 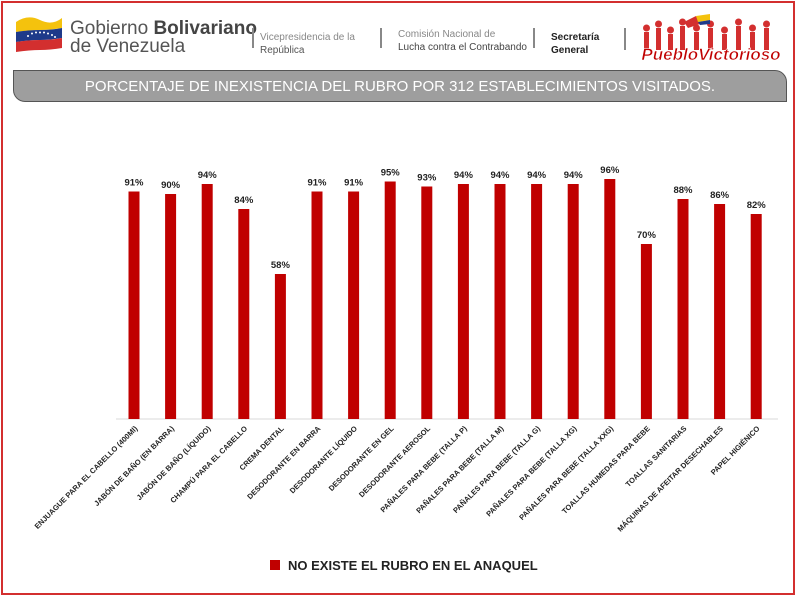 I want to click on x-tick-label: CHAMPÚ PARA EL CABELLO, so click(x=208, y=464).